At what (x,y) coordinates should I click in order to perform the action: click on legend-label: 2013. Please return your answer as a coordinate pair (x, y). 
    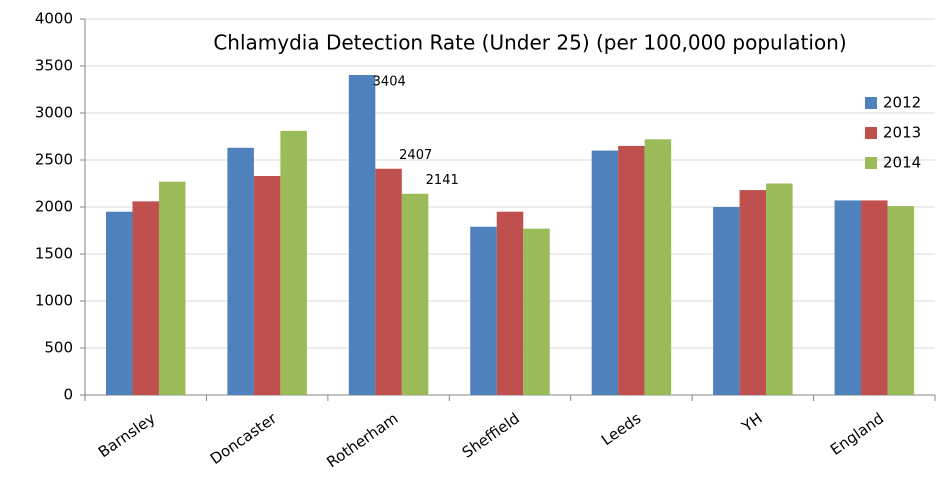
    Looking at the image, I should click on (902, 133).